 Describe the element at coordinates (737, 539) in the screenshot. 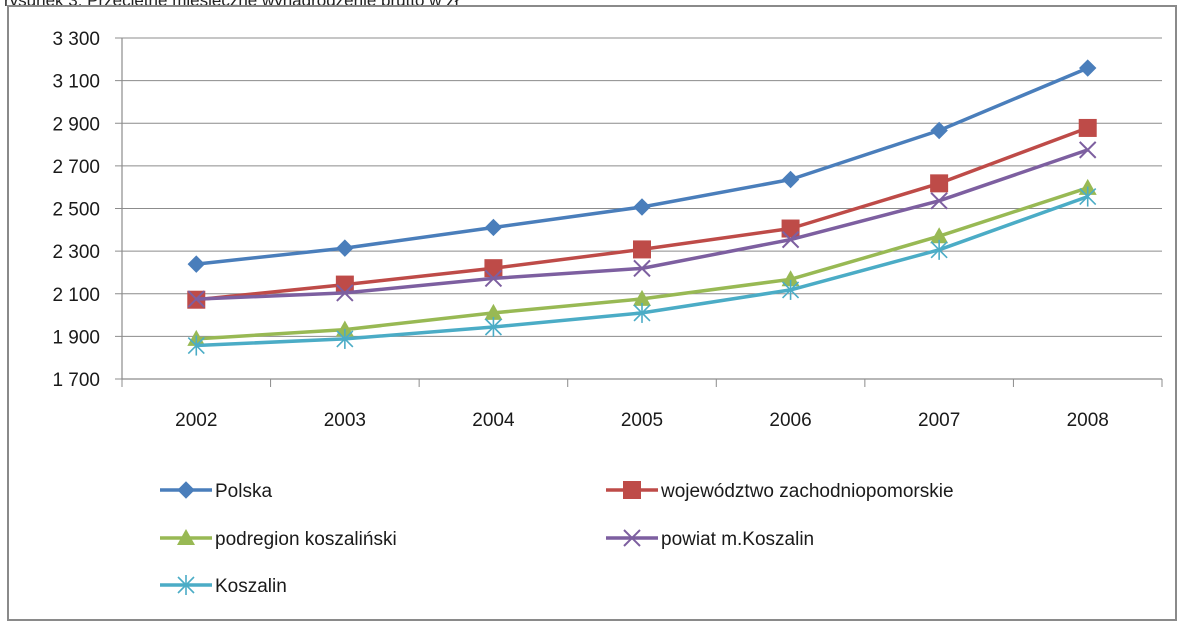

I see `legend-label: powiat m.Koszalin` at that location.